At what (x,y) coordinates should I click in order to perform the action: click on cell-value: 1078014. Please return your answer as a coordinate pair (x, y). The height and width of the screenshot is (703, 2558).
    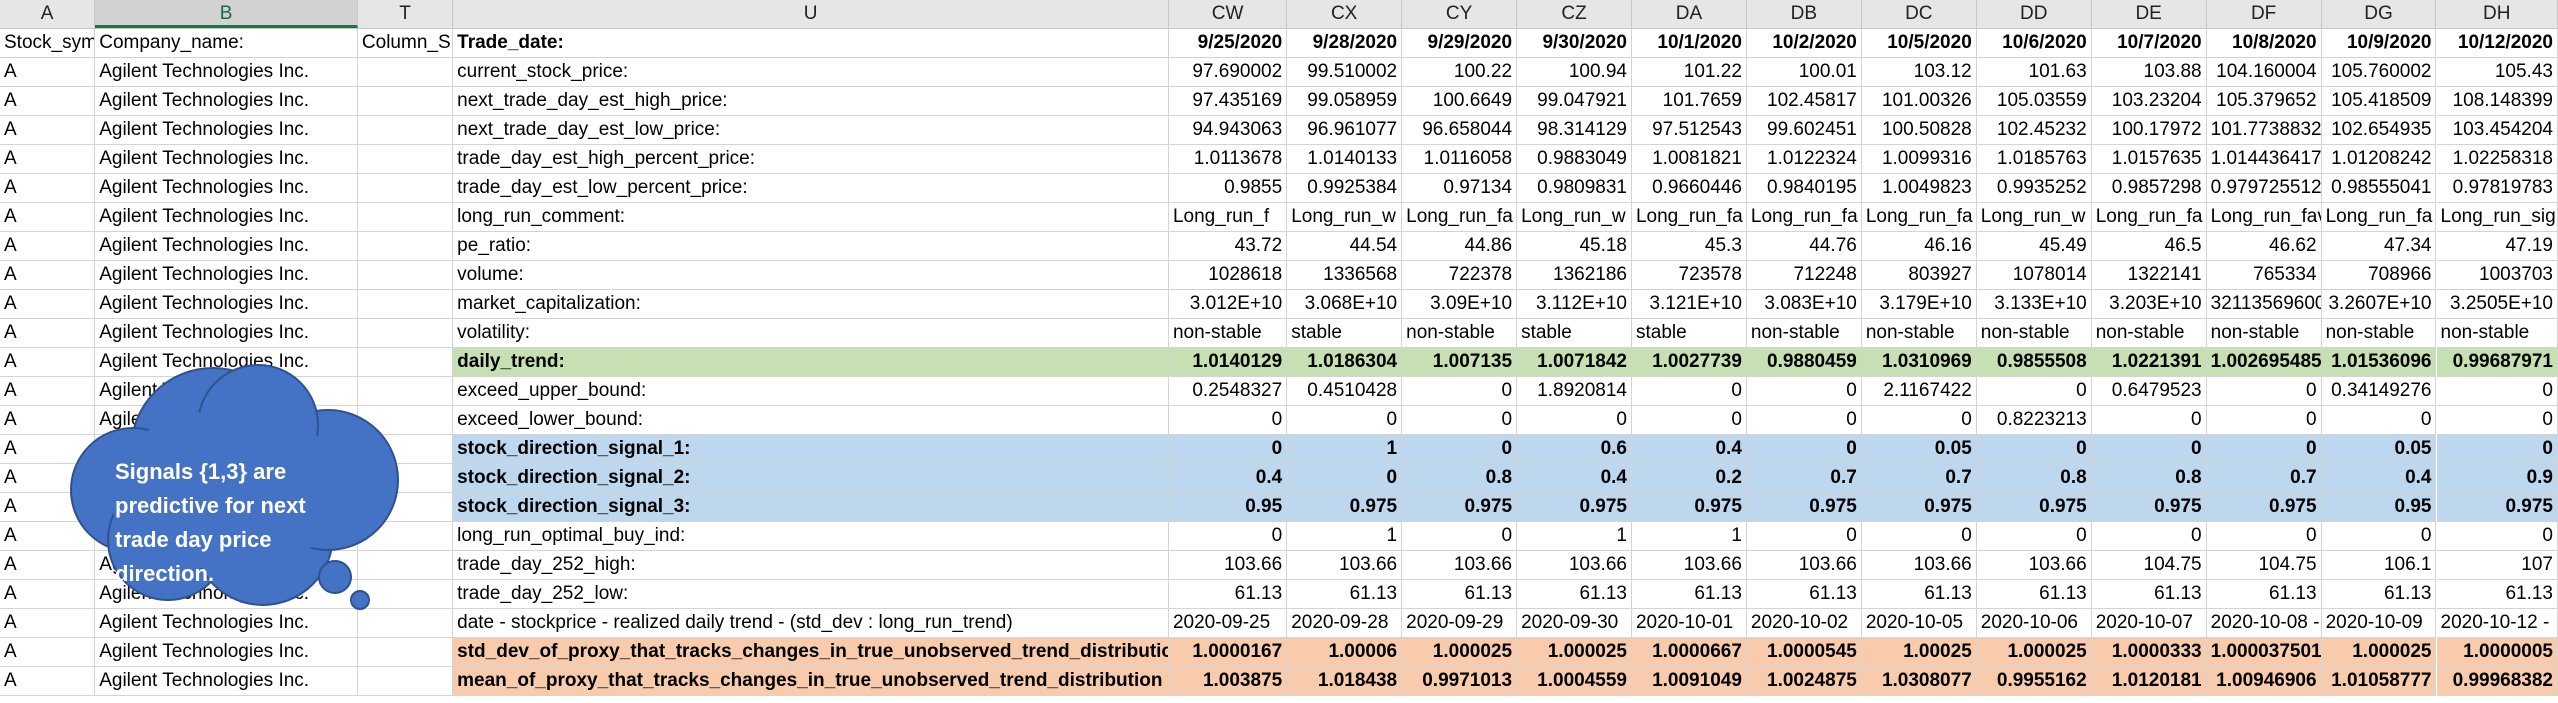
    Looking at the image, I should click on (2034, 275).